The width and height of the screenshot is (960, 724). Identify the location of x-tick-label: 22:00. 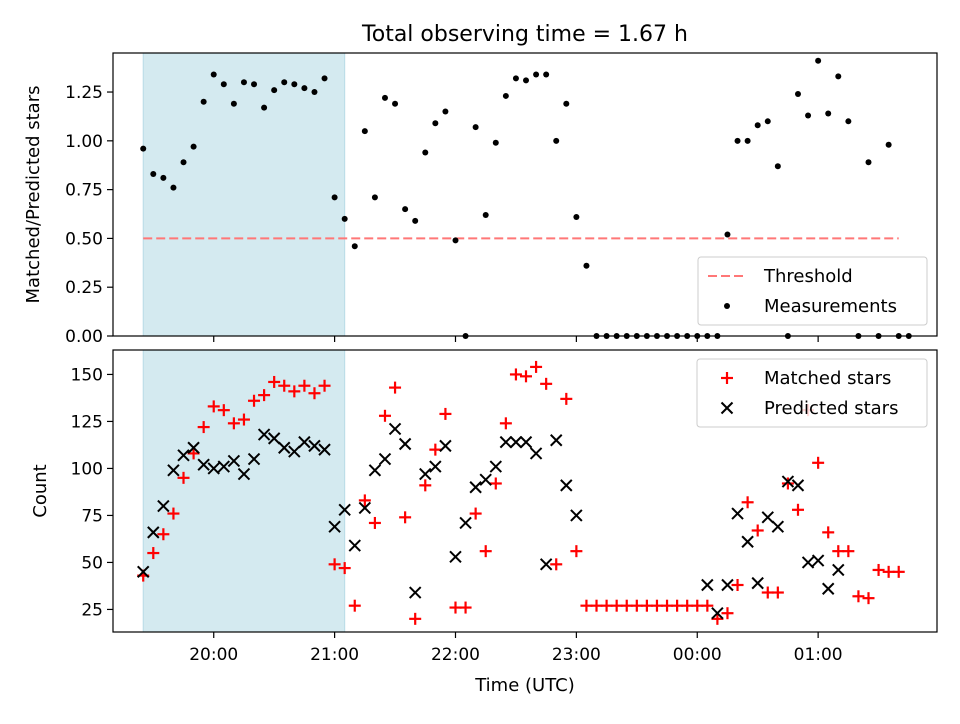
(455, 655).